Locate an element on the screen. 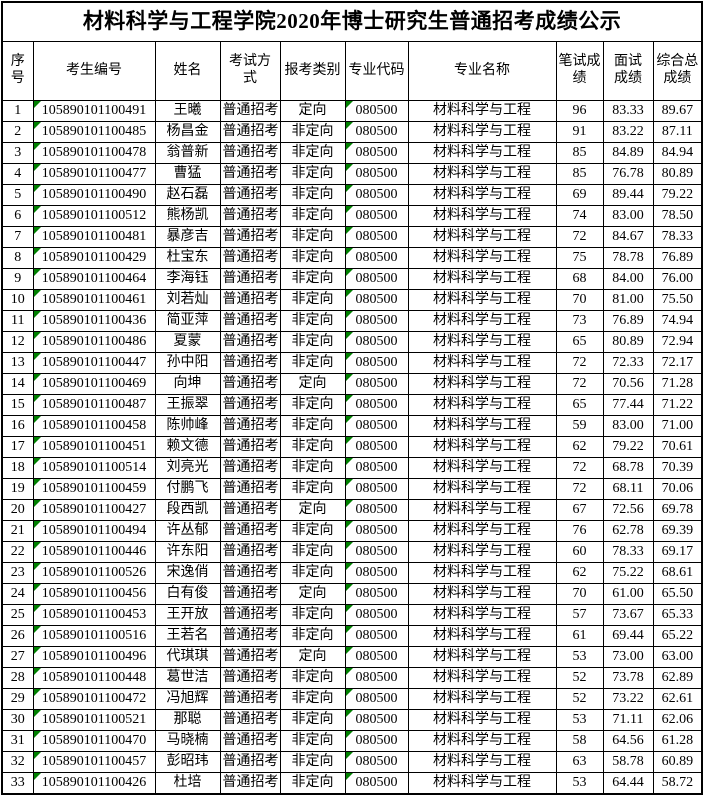  cell-candidate-id: 105890101100457 is located at coordinates (94, 762).